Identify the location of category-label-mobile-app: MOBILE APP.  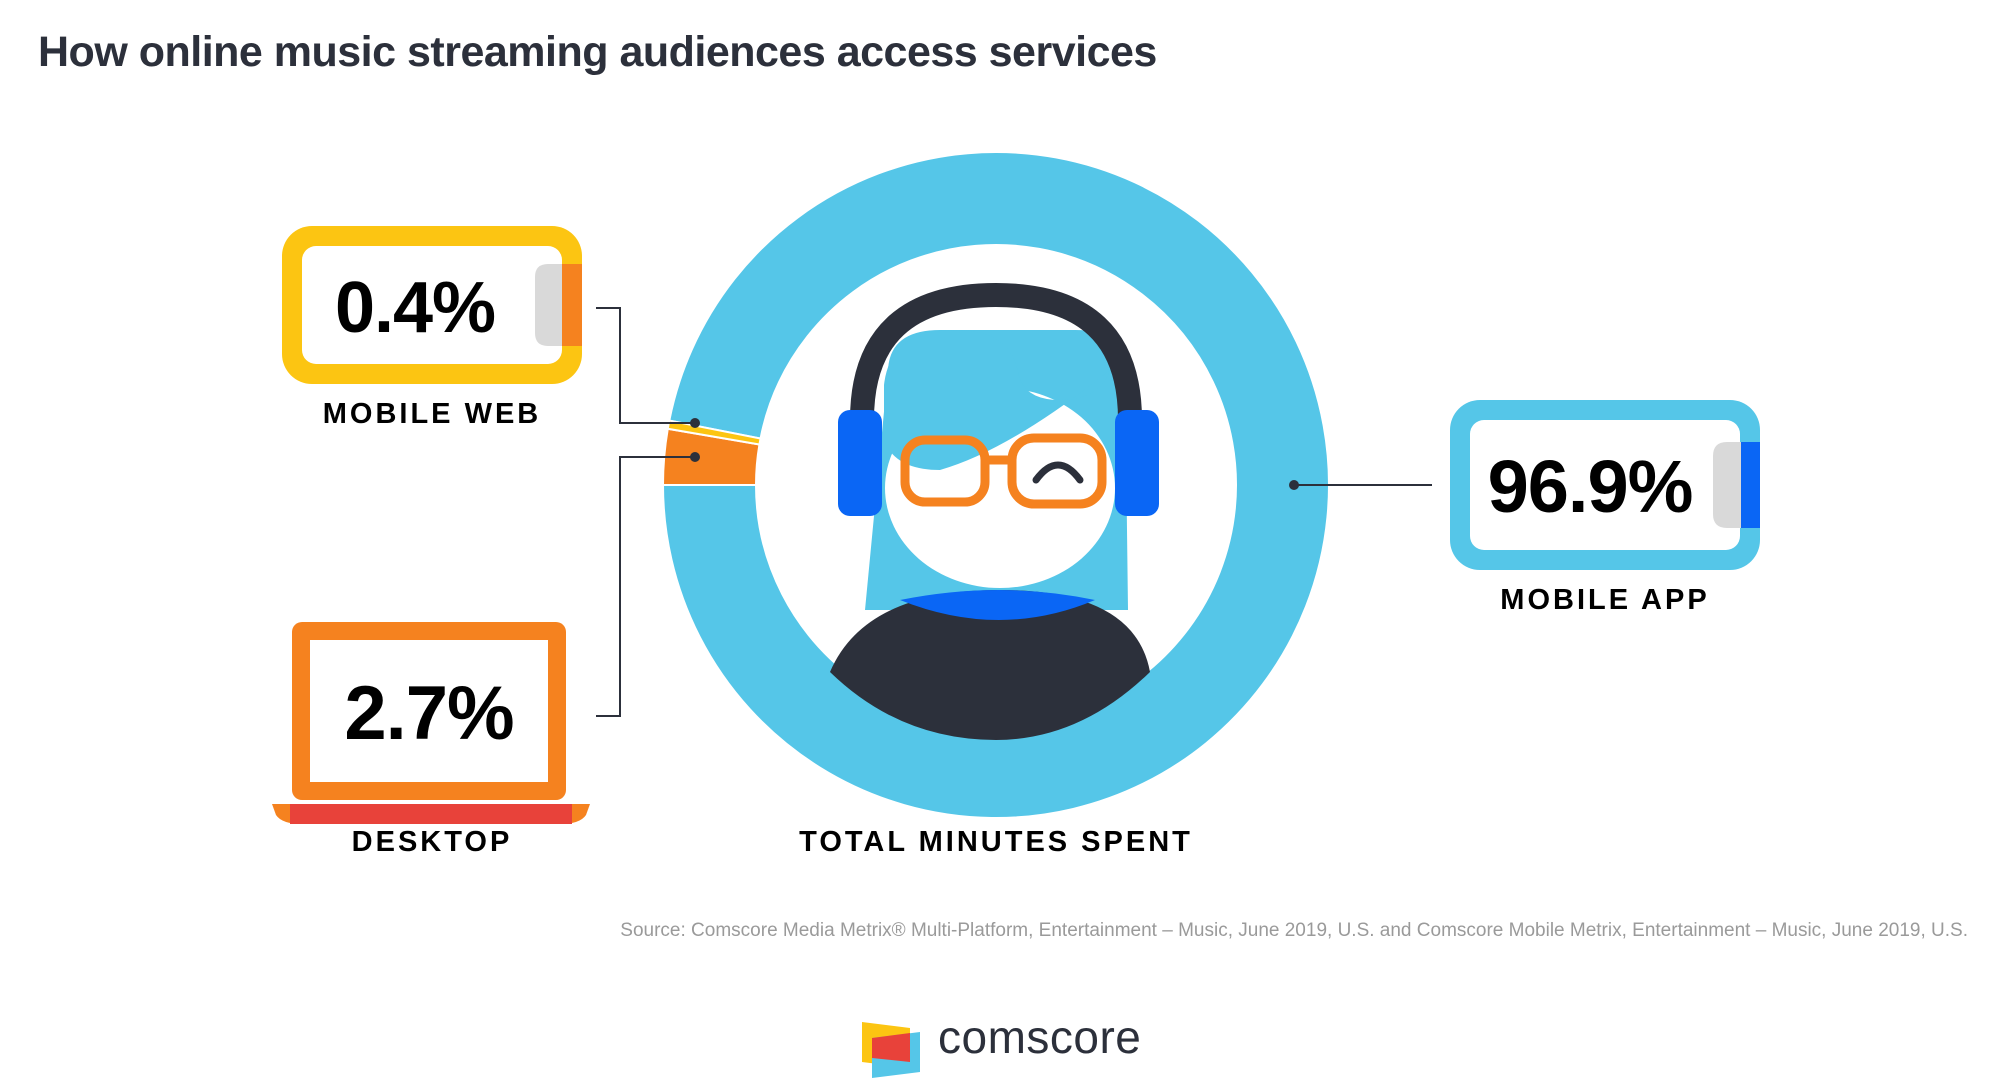
(1605, 600).